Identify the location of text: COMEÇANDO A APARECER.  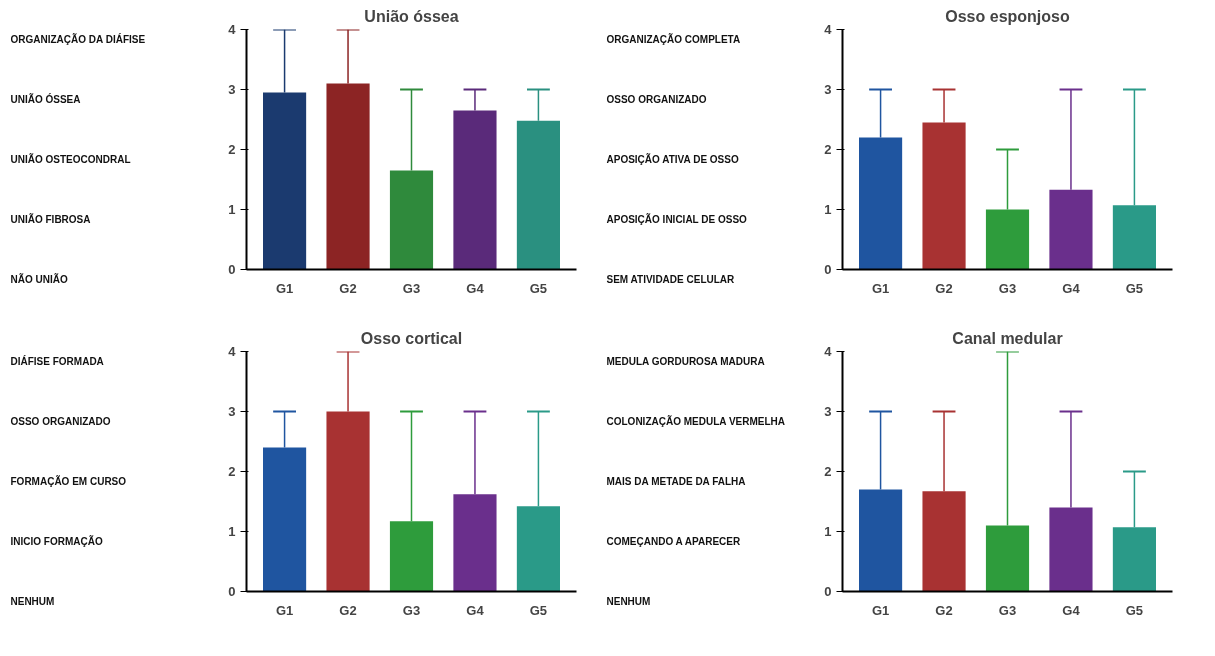
(673, 541).